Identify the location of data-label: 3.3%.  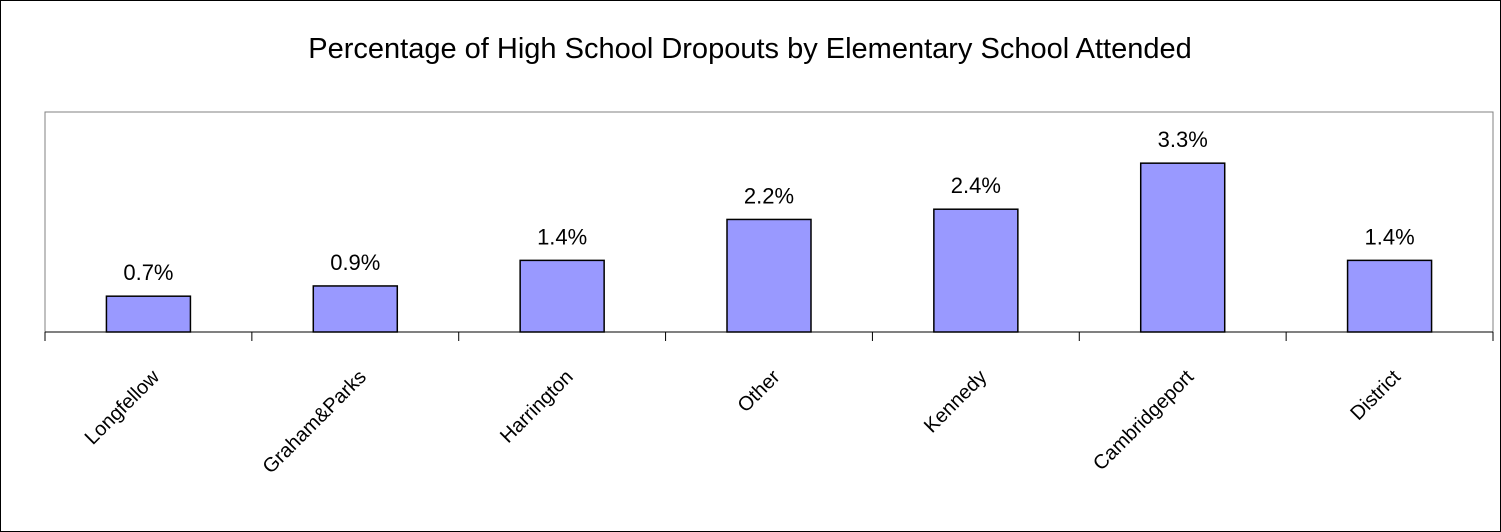
(1183, 139).